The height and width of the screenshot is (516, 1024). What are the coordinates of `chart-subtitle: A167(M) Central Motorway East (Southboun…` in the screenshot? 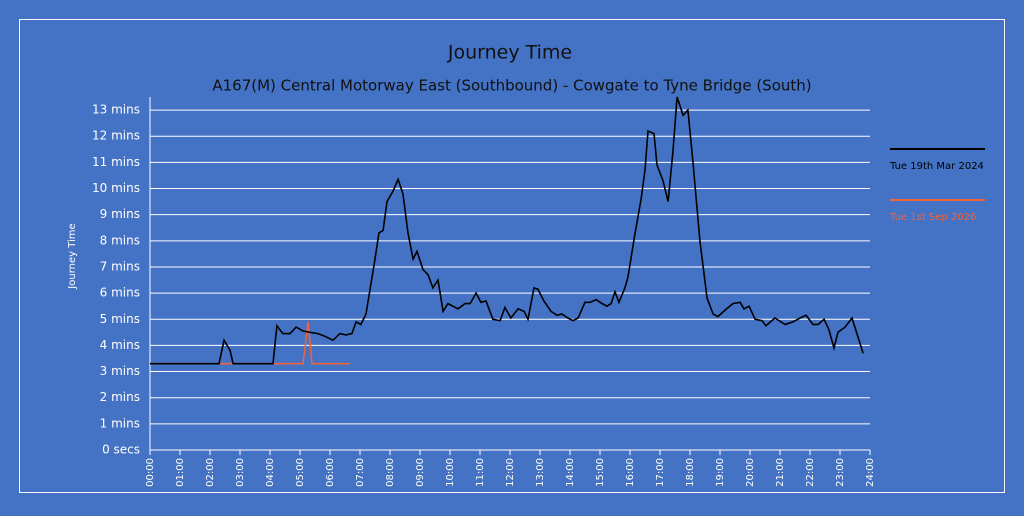 It's located at (511, 86).